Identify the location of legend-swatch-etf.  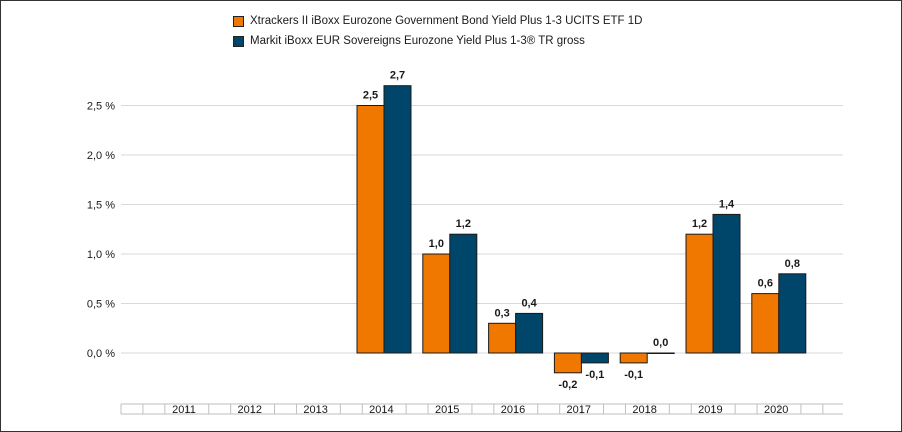
(238, 21).